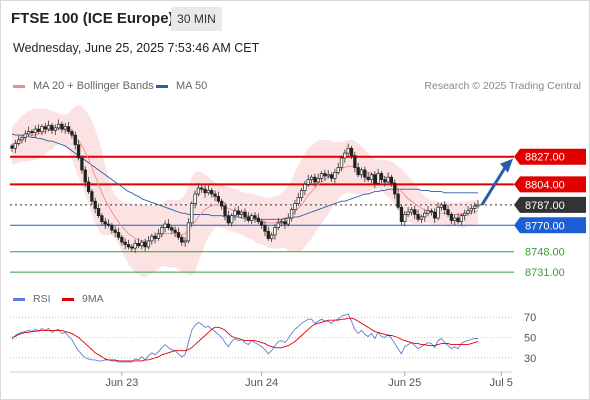  What do you see at coordinates (92, 18) in the screenshot?
I see `instrument-title: FTSE 100 (ICE Europe)` at bounding box center [92, 18].